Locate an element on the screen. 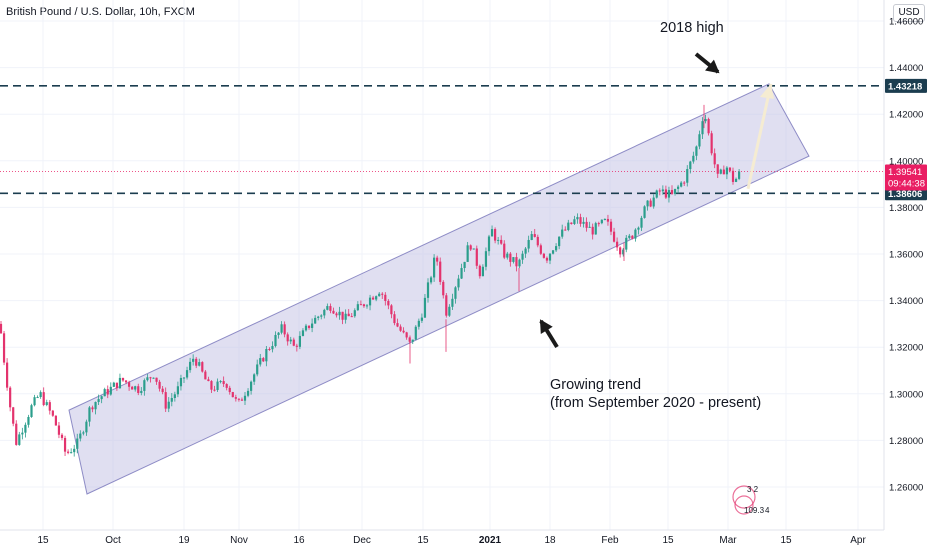 The width and height of the screenshot is (932, 550). price-tick-label: 1.34000 is located at coordinates (906, 301).